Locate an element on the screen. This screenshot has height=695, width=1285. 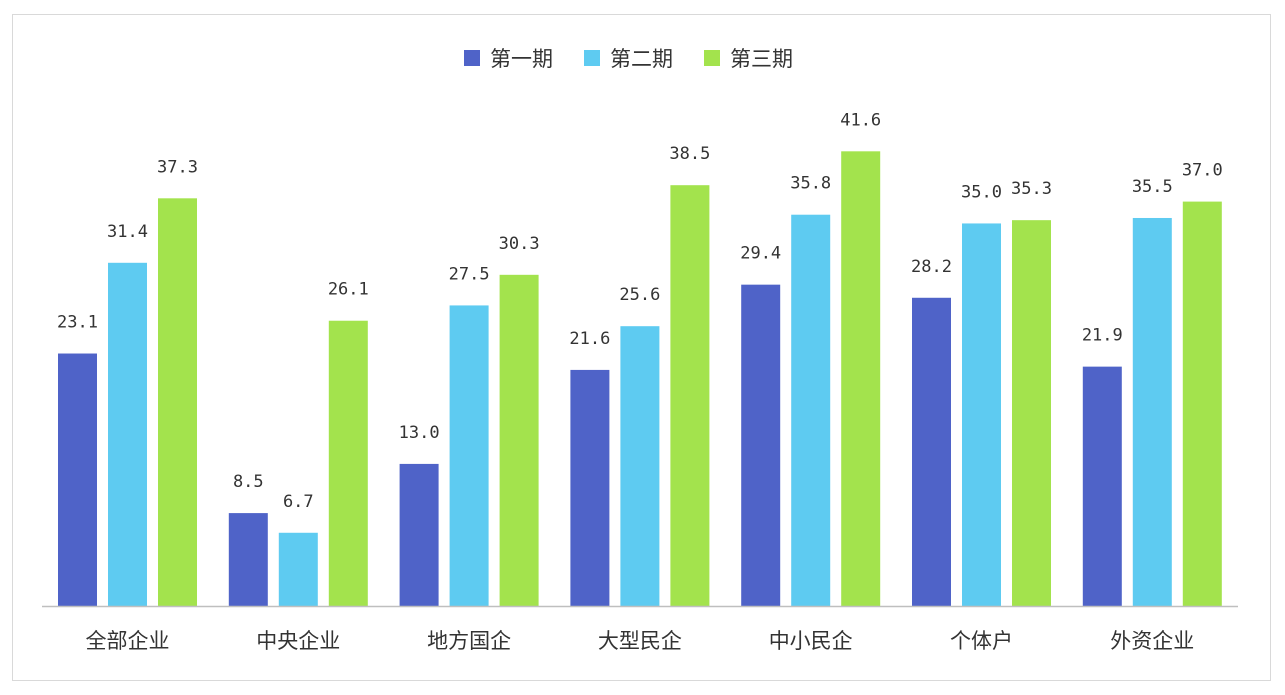
category-label-4: 大型民企 is located at coordinates (640, 641).